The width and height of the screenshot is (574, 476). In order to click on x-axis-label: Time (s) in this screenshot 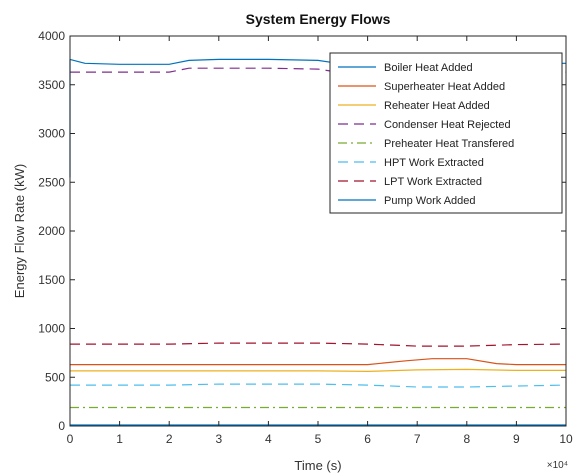, I will do `click(317, 465)`.